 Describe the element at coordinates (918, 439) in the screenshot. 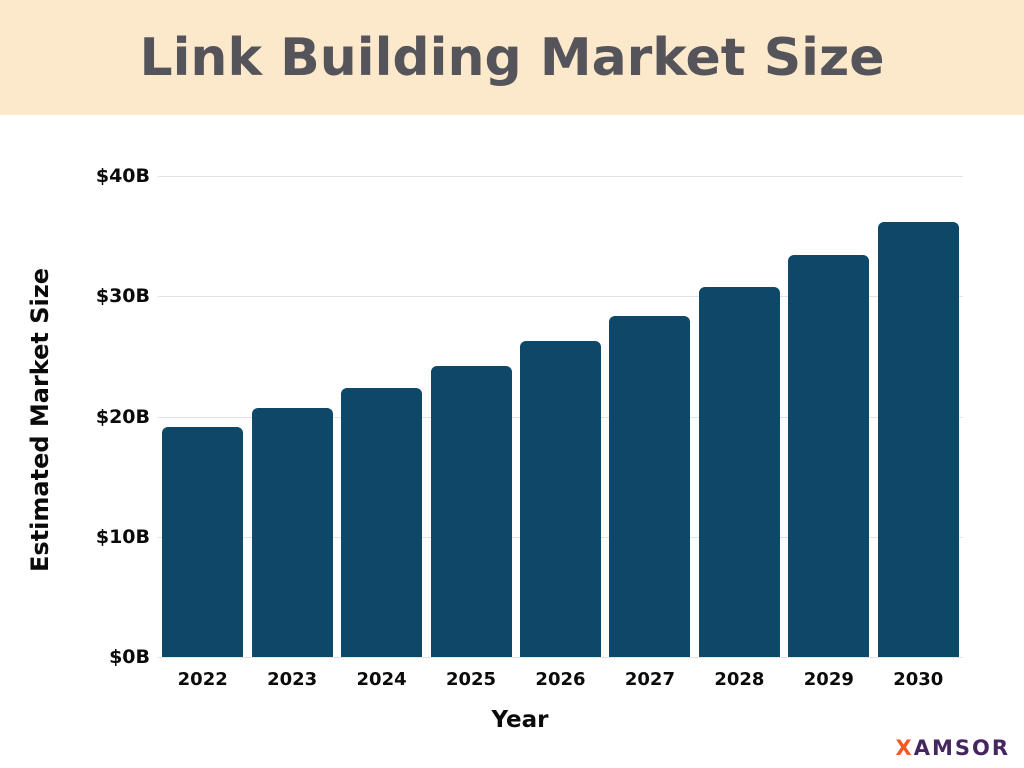

I see `bar-2030` at that location.